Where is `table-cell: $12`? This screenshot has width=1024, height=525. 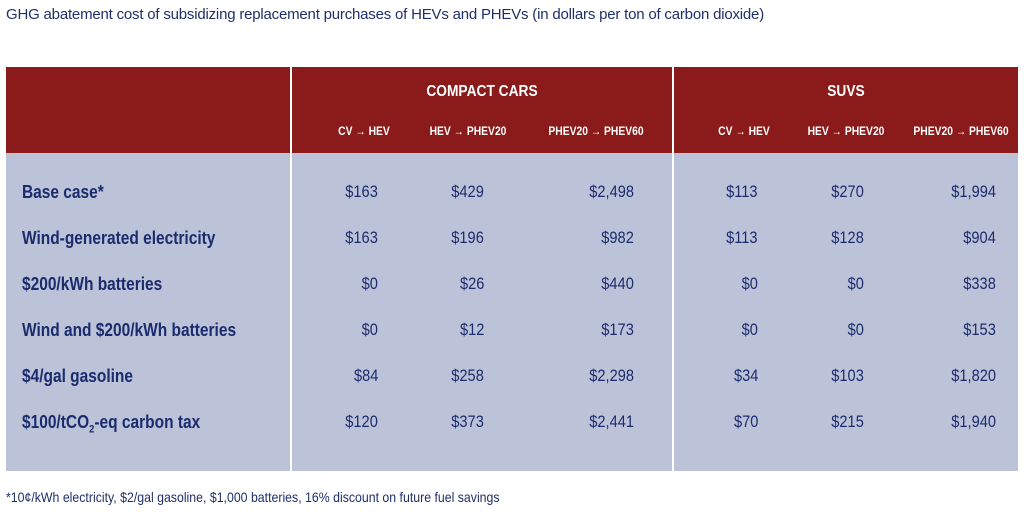 table-cell: $12 is located at coordinates (471, 329).